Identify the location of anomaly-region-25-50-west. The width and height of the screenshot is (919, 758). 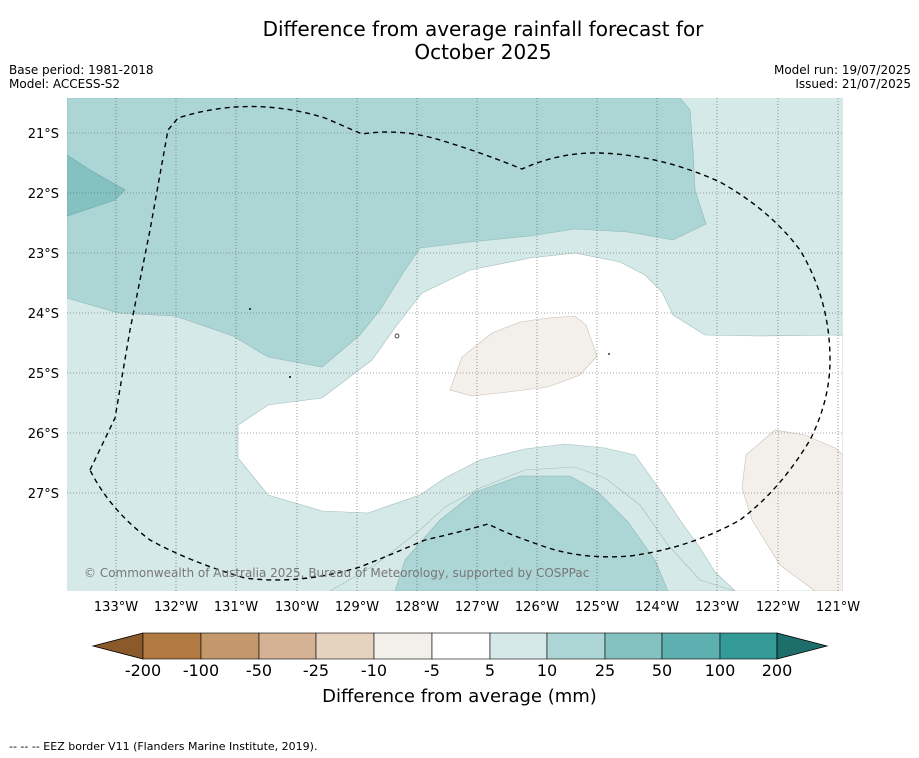
(96, 185).